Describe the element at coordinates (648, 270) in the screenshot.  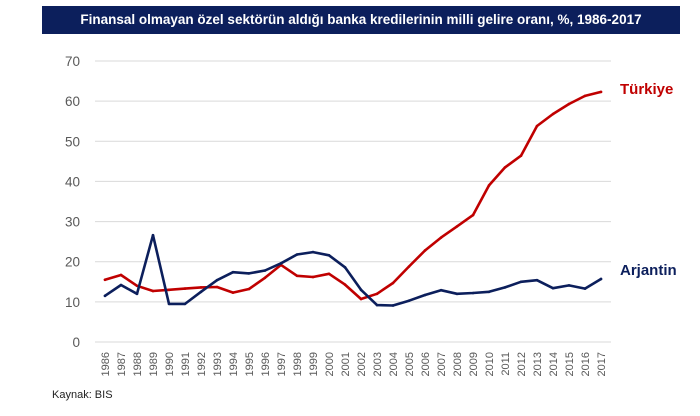
I see `series-label-arjantin: Arjantin` at that location.